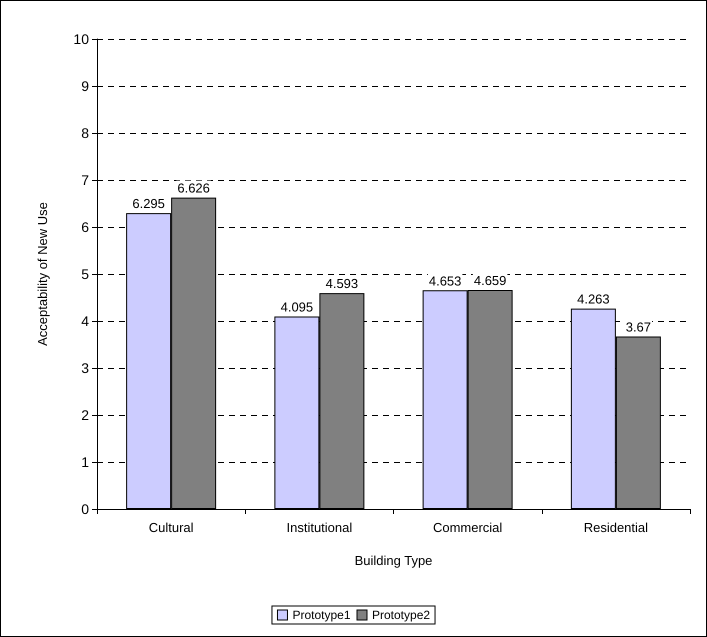 This screenshot has width=707, height=637. I want to click on legend-label: Prototype2, so click(401, 615).